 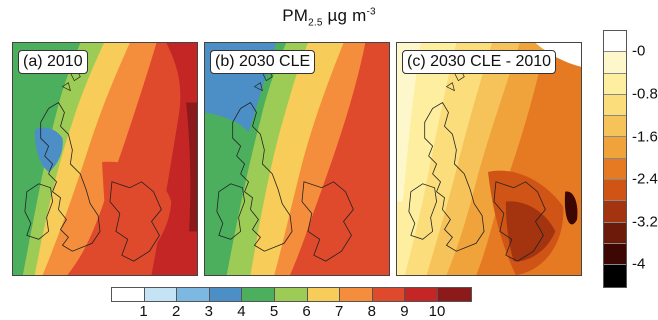 I want to click on figure-title: PM2.5 µg m-3, so click(x=329, y=17).